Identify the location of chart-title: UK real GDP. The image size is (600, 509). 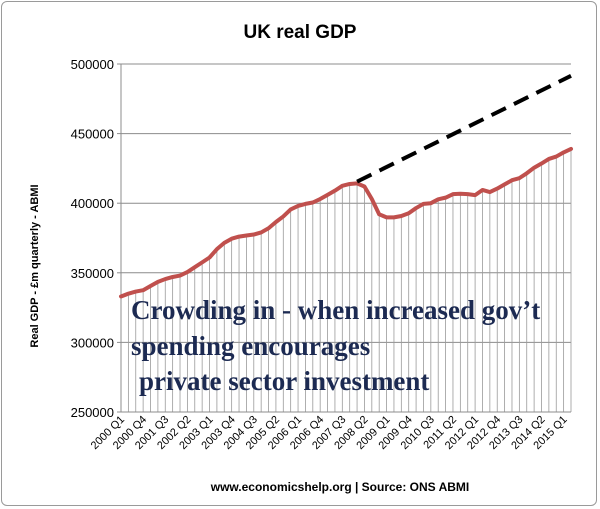
(300, 32).